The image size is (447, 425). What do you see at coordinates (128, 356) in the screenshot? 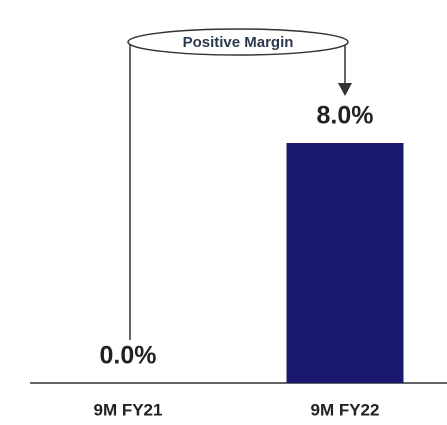
I see `value-label: 0.0%` at bounding box center [128, 356].